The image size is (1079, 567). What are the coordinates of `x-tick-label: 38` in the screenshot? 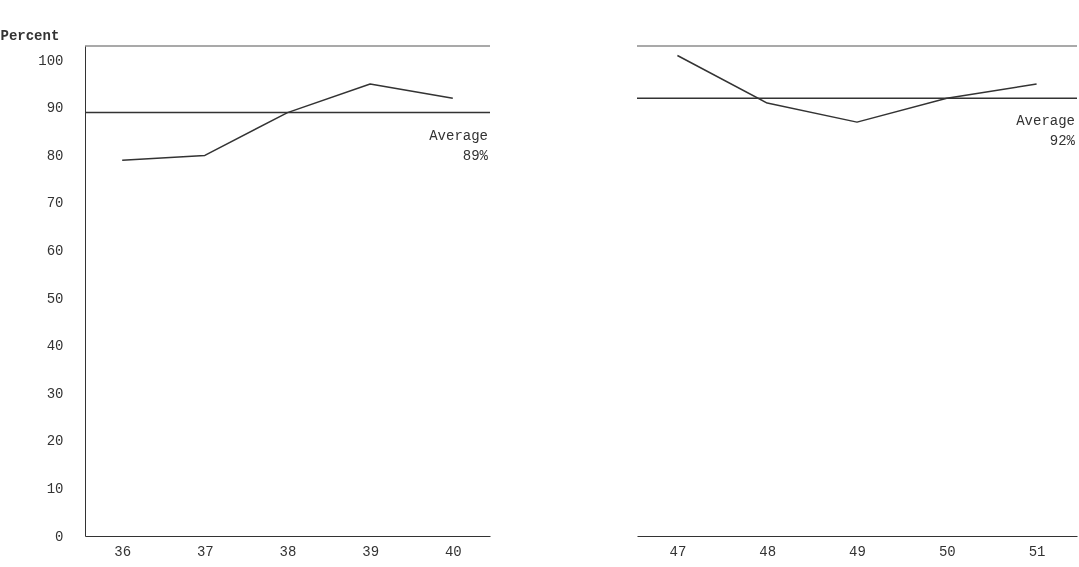 It's located at (288, 551).